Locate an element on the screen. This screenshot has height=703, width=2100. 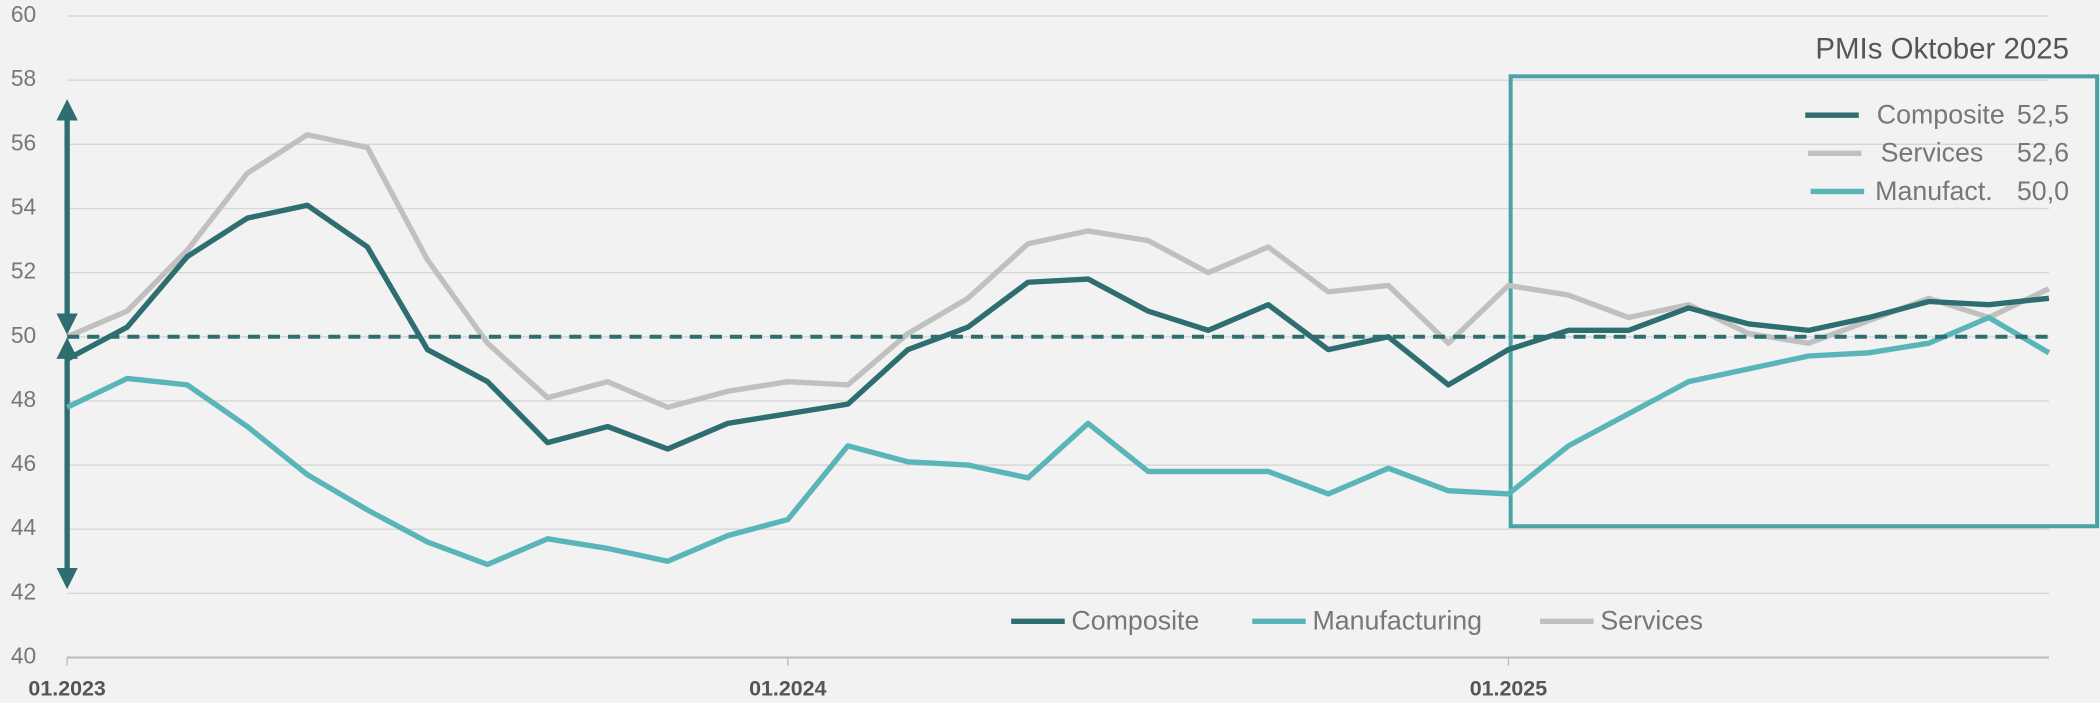
y-tick-label: 46 is located at coordinates (23, 463).